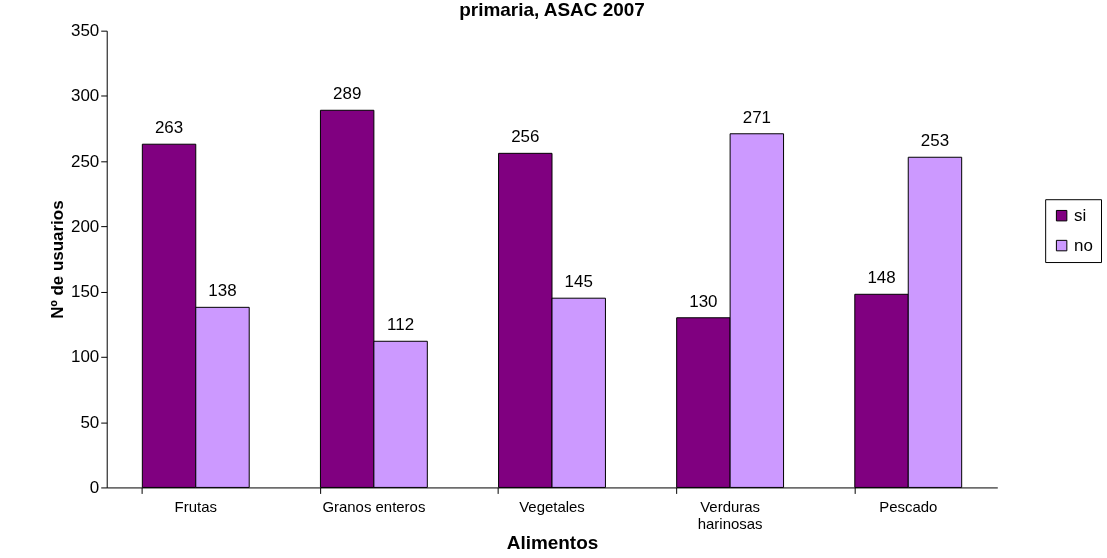  What do you see at coordinates (85, 161) in the screenshot?
I see `y-tick-label: 250` at bounding box center [85, 161].